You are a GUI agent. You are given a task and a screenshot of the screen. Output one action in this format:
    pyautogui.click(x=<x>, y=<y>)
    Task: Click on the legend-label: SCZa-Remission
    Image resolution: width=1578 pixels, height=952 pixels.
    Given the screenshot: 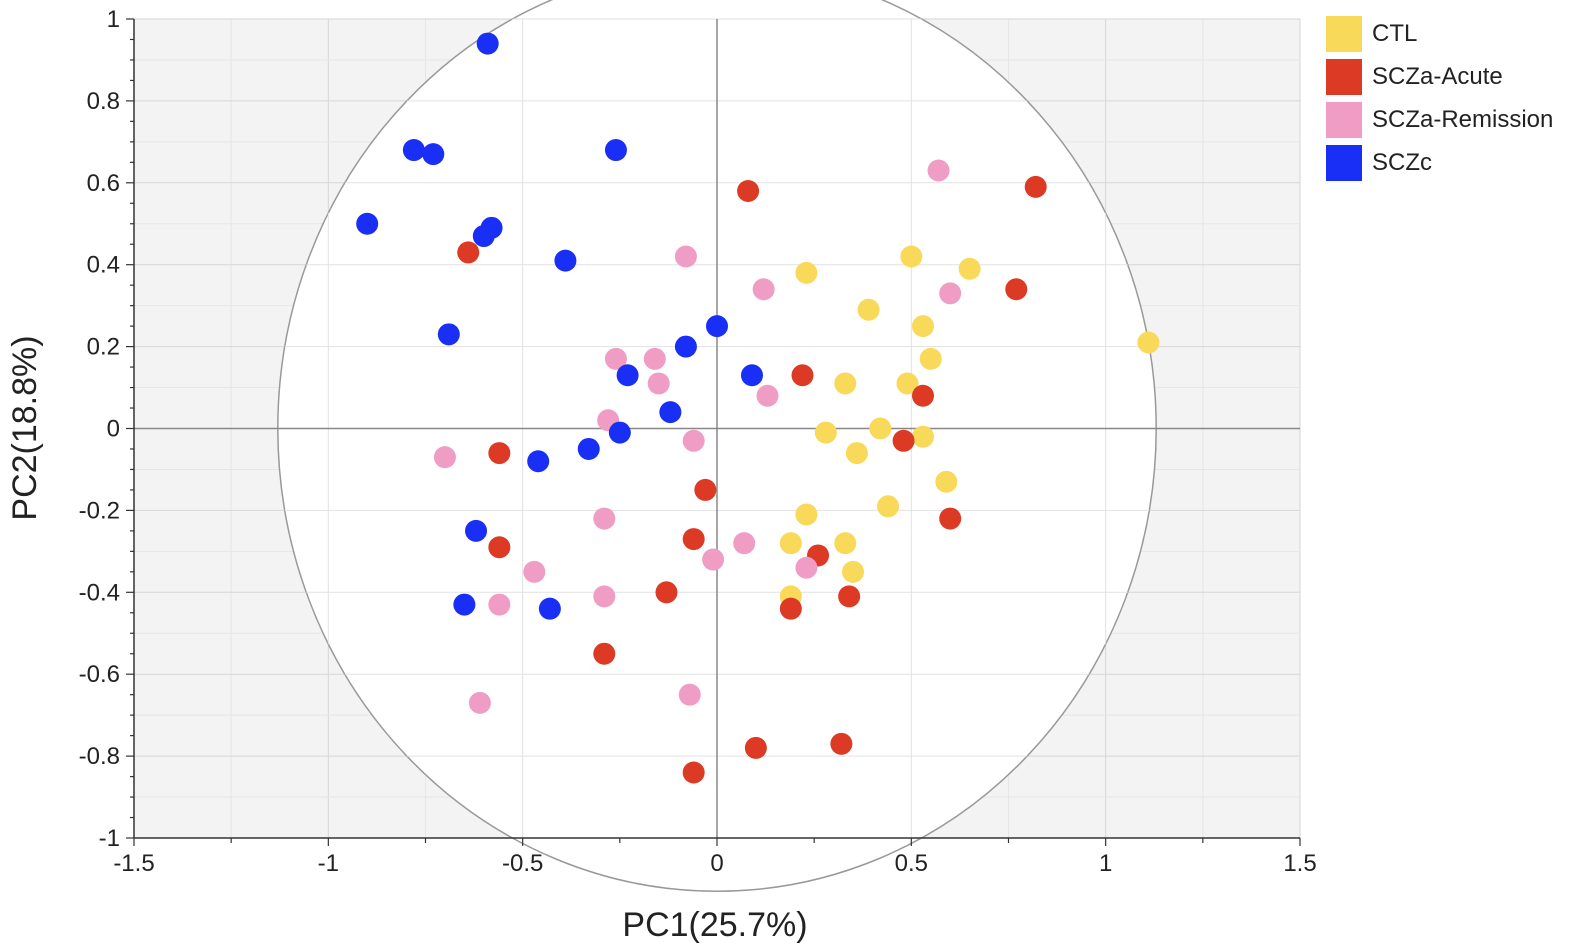 What is the action you would take?
    pyautogui.click(x=1463, y=119)
    